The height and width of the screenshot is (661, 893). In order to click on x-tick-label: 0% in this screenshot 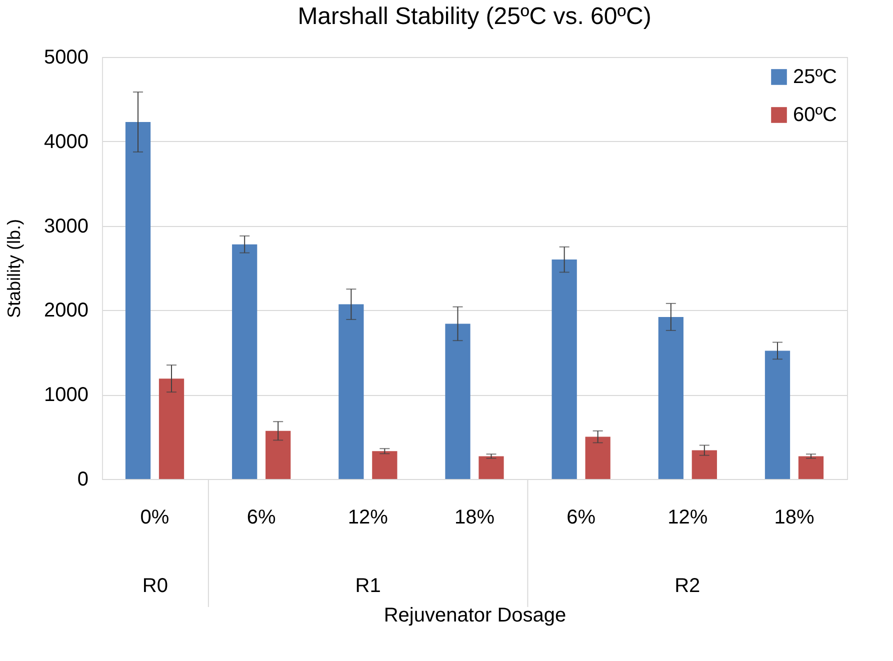, I will do `click(155, 517)`.